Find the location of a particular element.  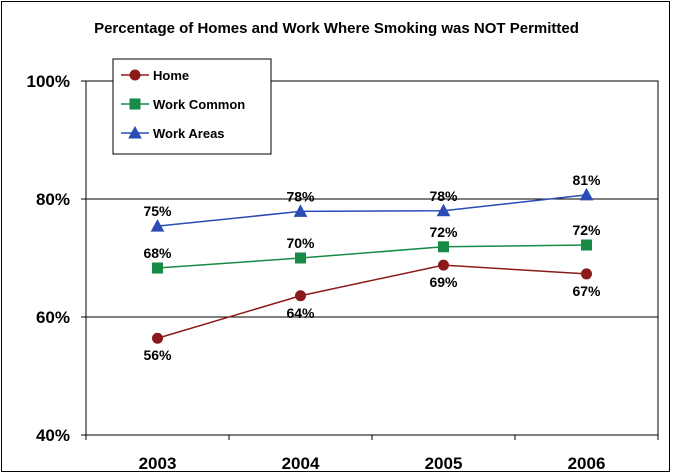

series-line-work-common is located at coordinates (372, 256).